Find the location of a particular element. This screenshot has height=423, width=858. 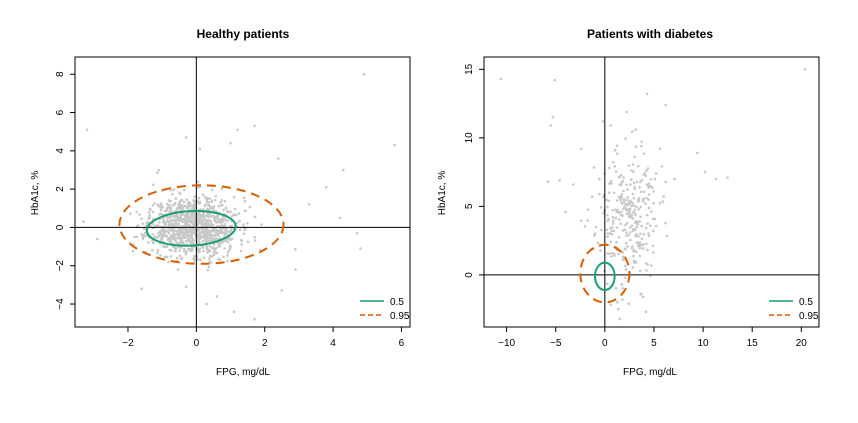

x-axis-label: FPG, mg/dL is located at coordinates (650, 372).